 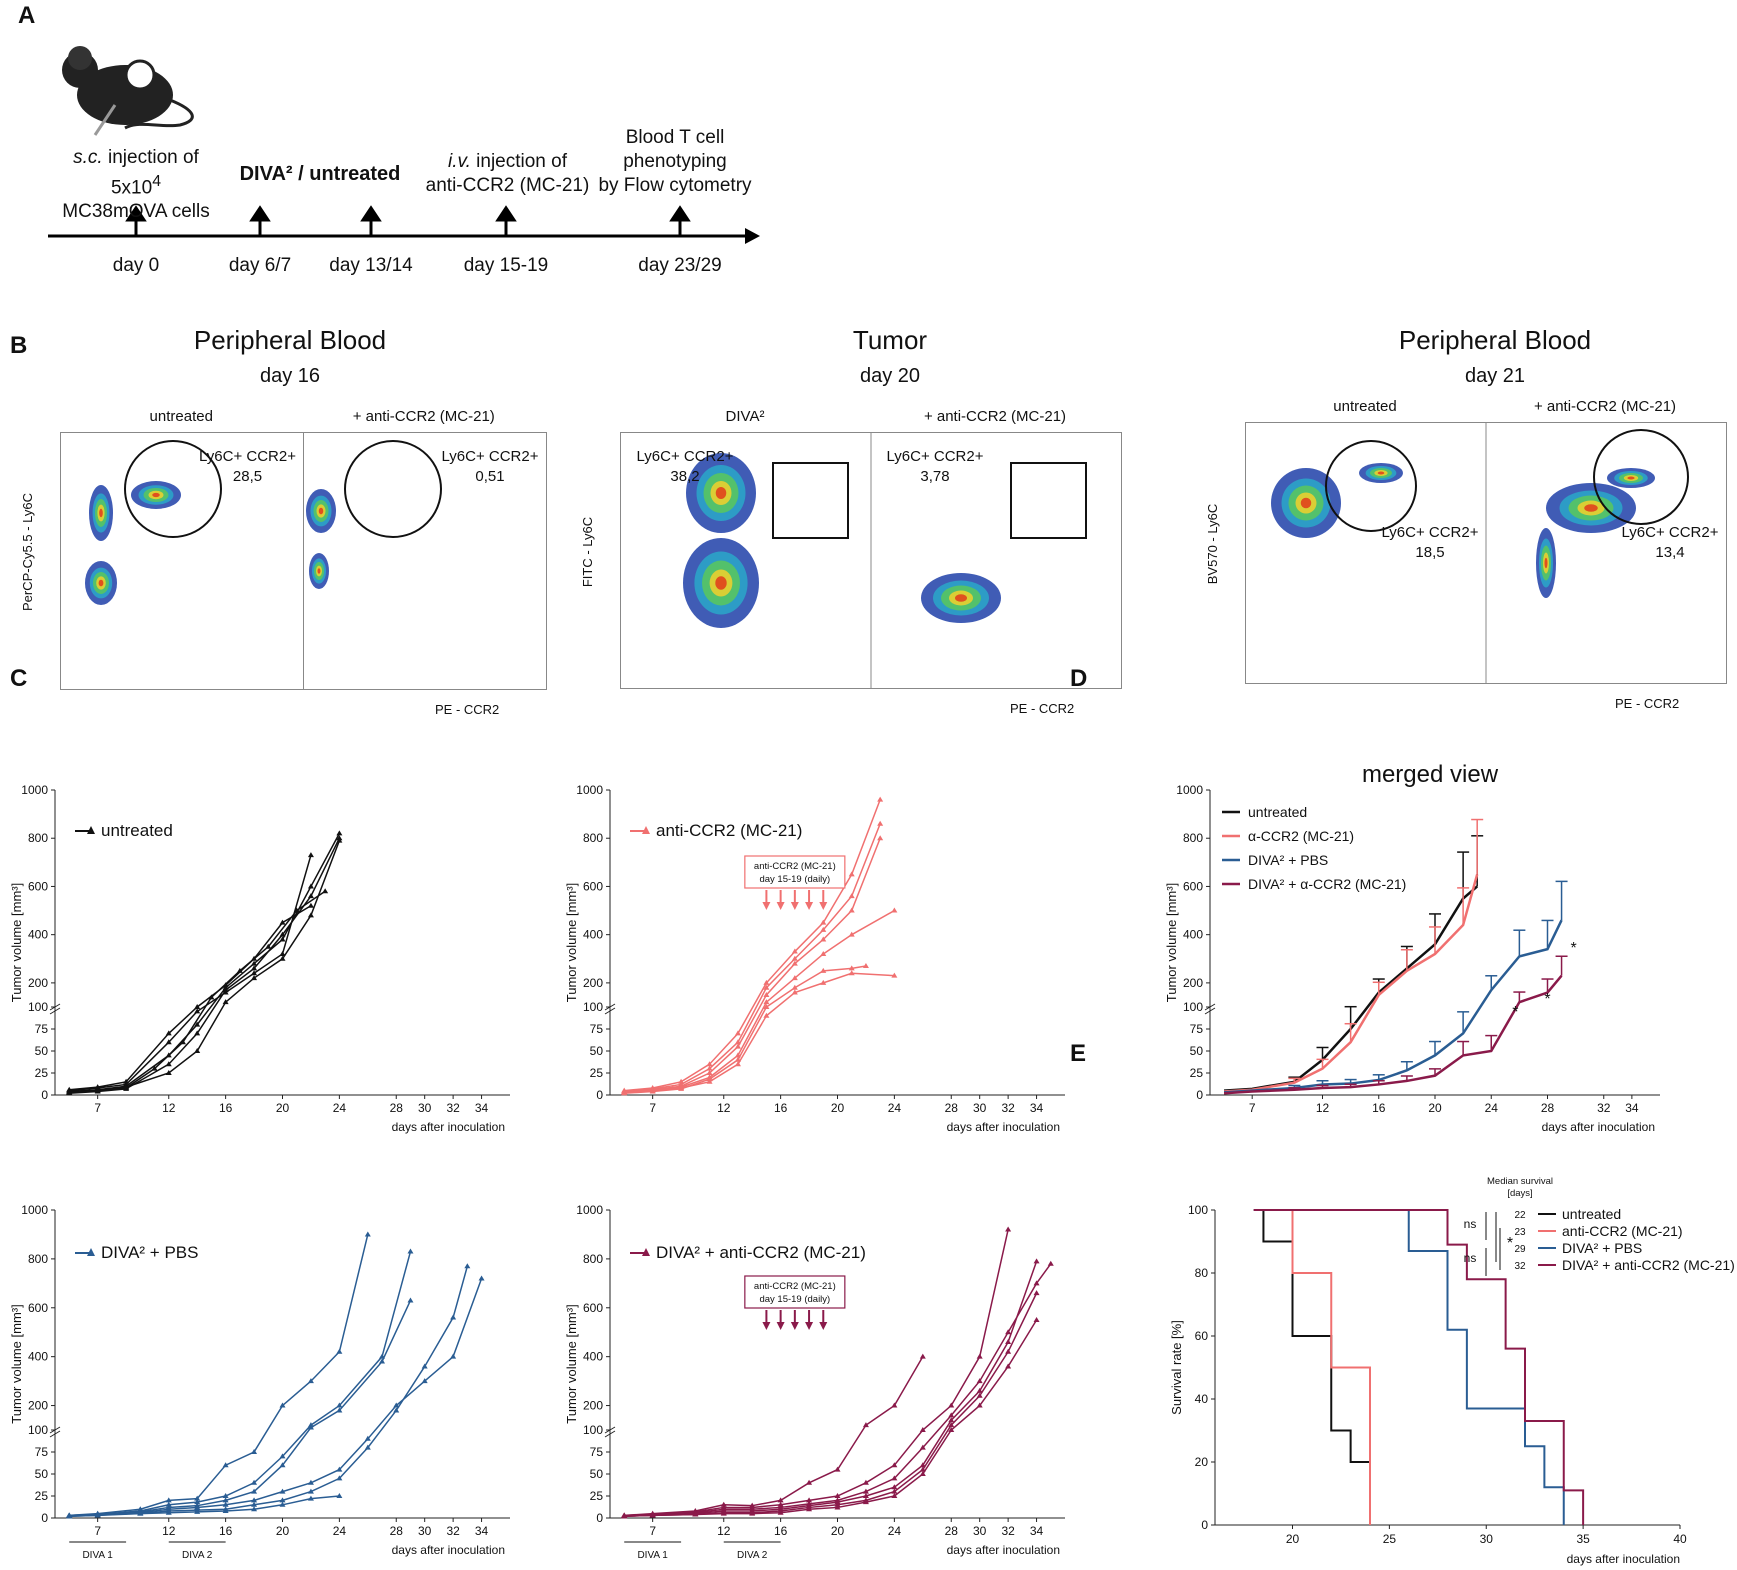 What do you see at coordinates (597, 1073) in the screenshot?
I see `y-tick-label: 25` at bounding box center [597, 1073].